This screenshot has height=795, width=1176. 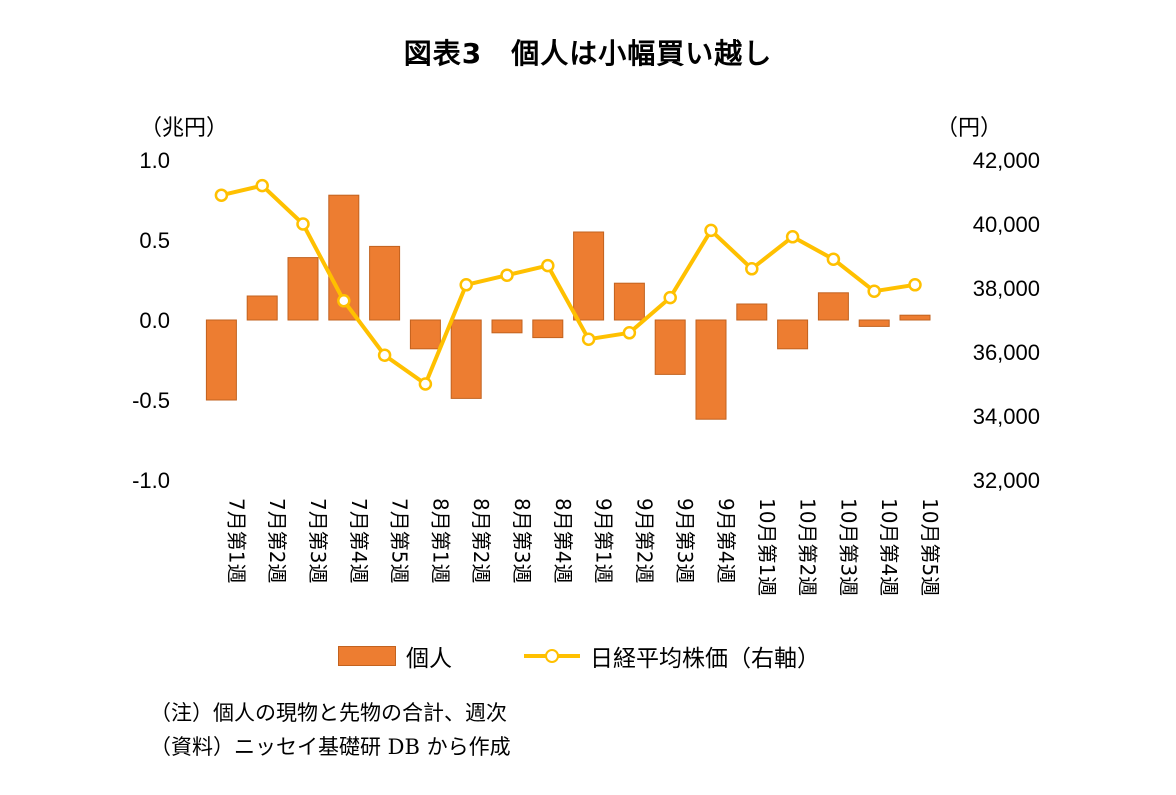 I want to click on left-tick-label: 0.5, so click(x=154, y=240).